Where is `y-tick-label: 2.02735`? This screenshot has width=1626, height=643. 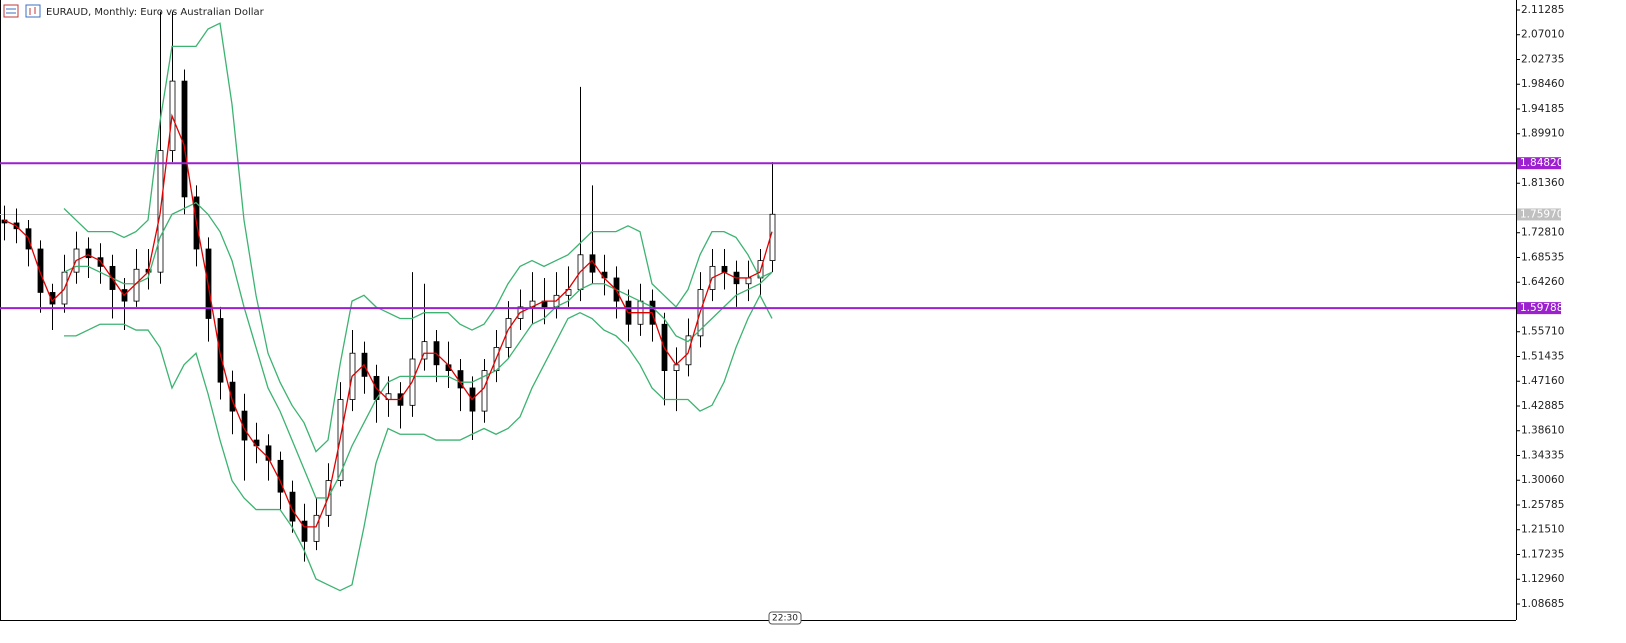
y-tick-label: 2.02735 is located at coordinates (1542, 59).